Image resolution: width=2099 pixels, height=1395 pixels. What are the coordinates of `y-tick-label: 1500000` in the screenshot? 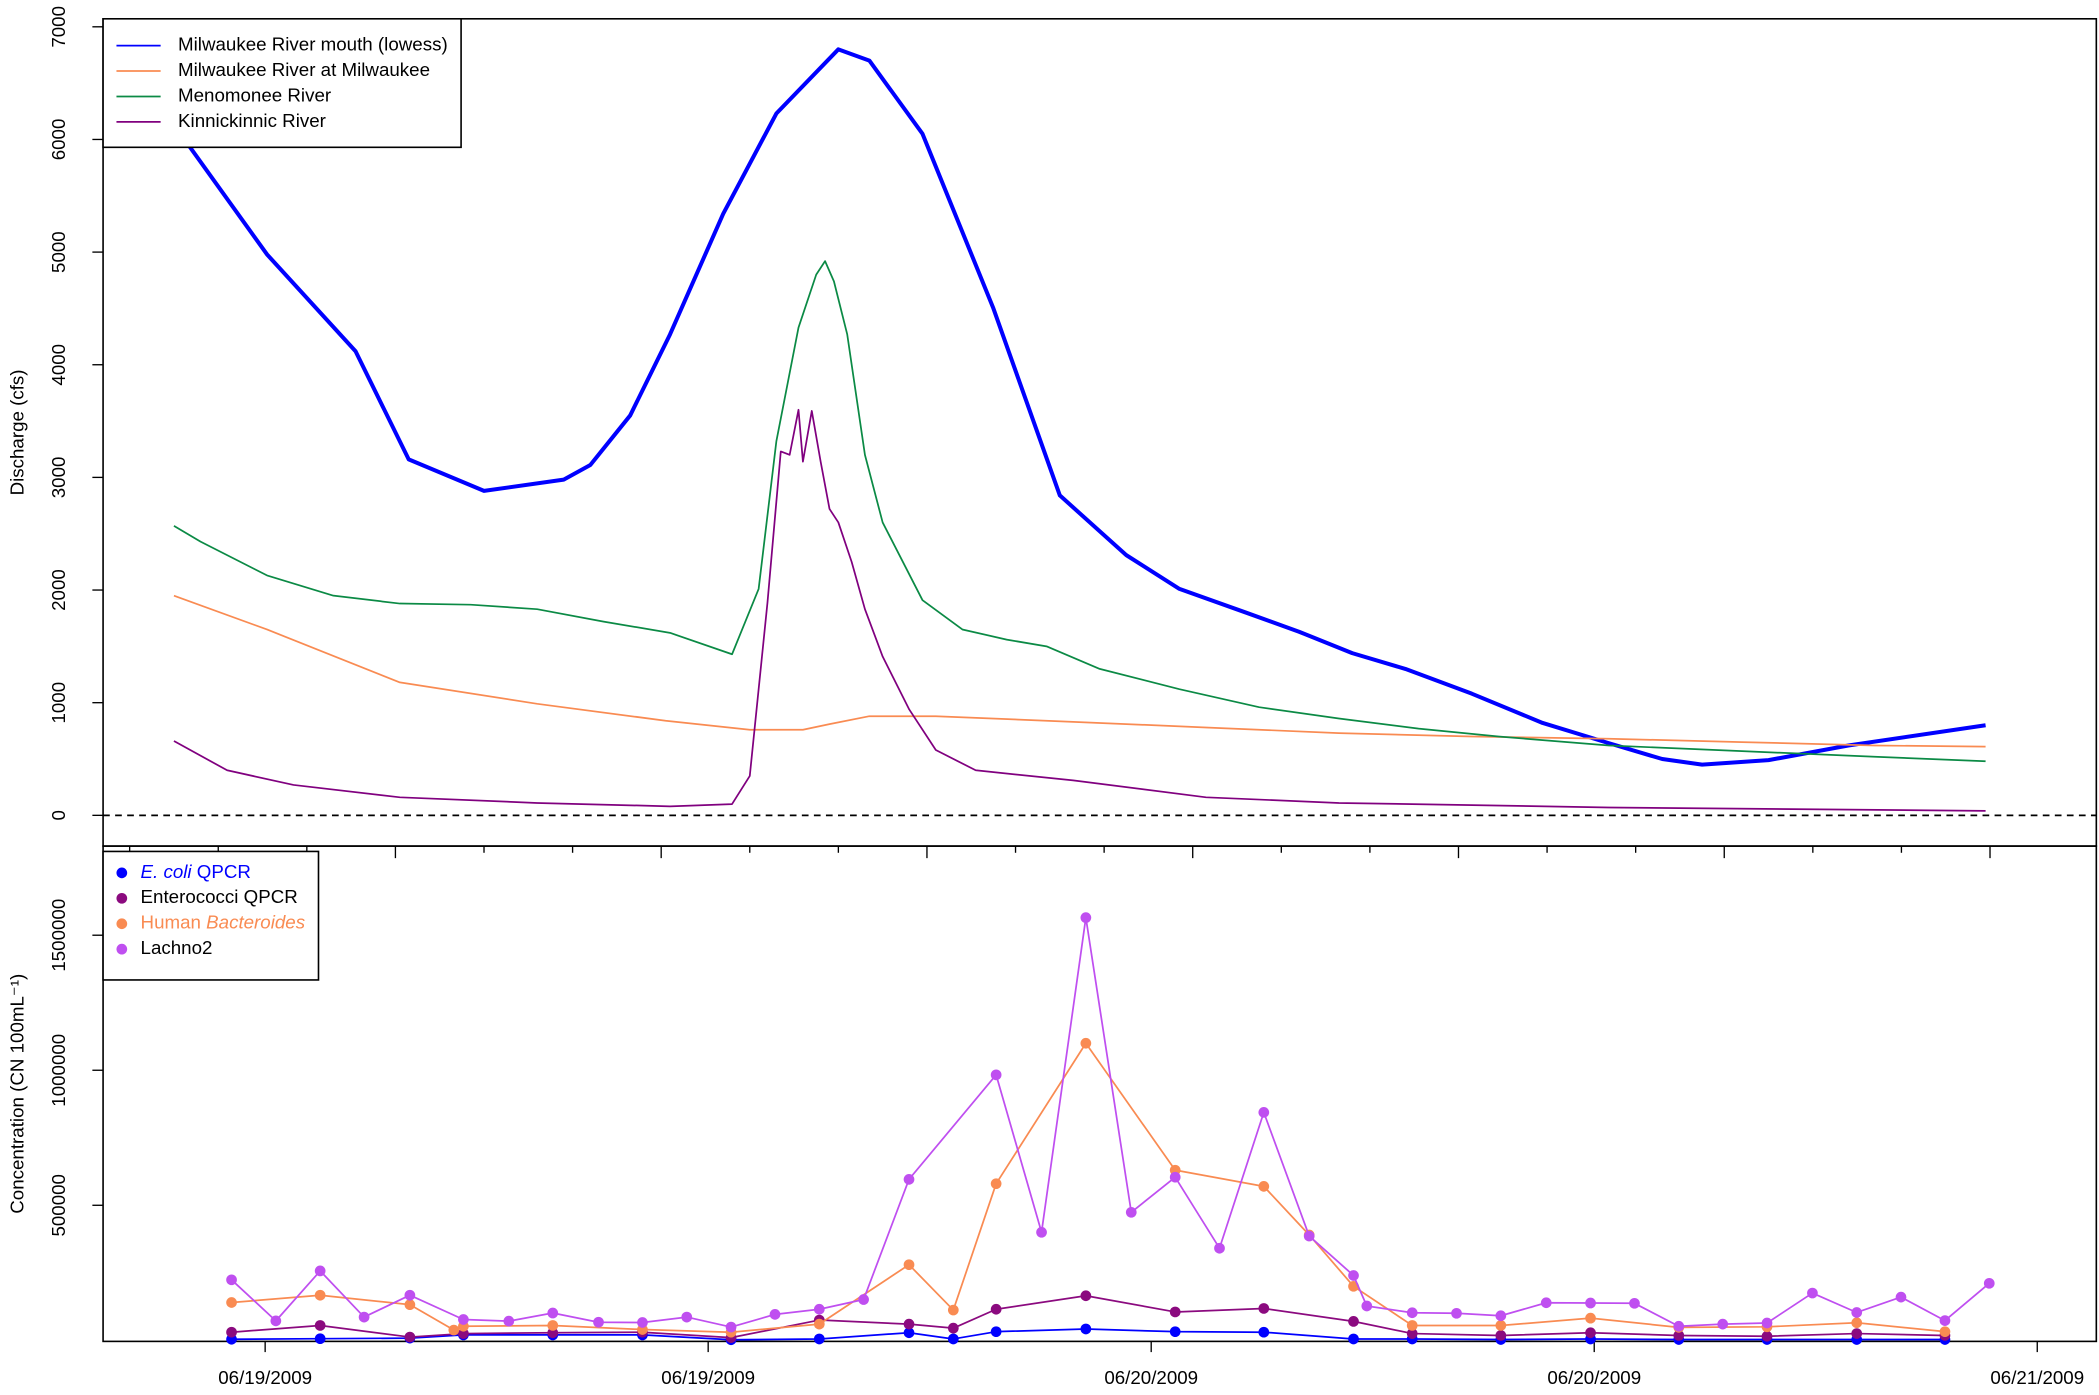 It's located at (58, 935).